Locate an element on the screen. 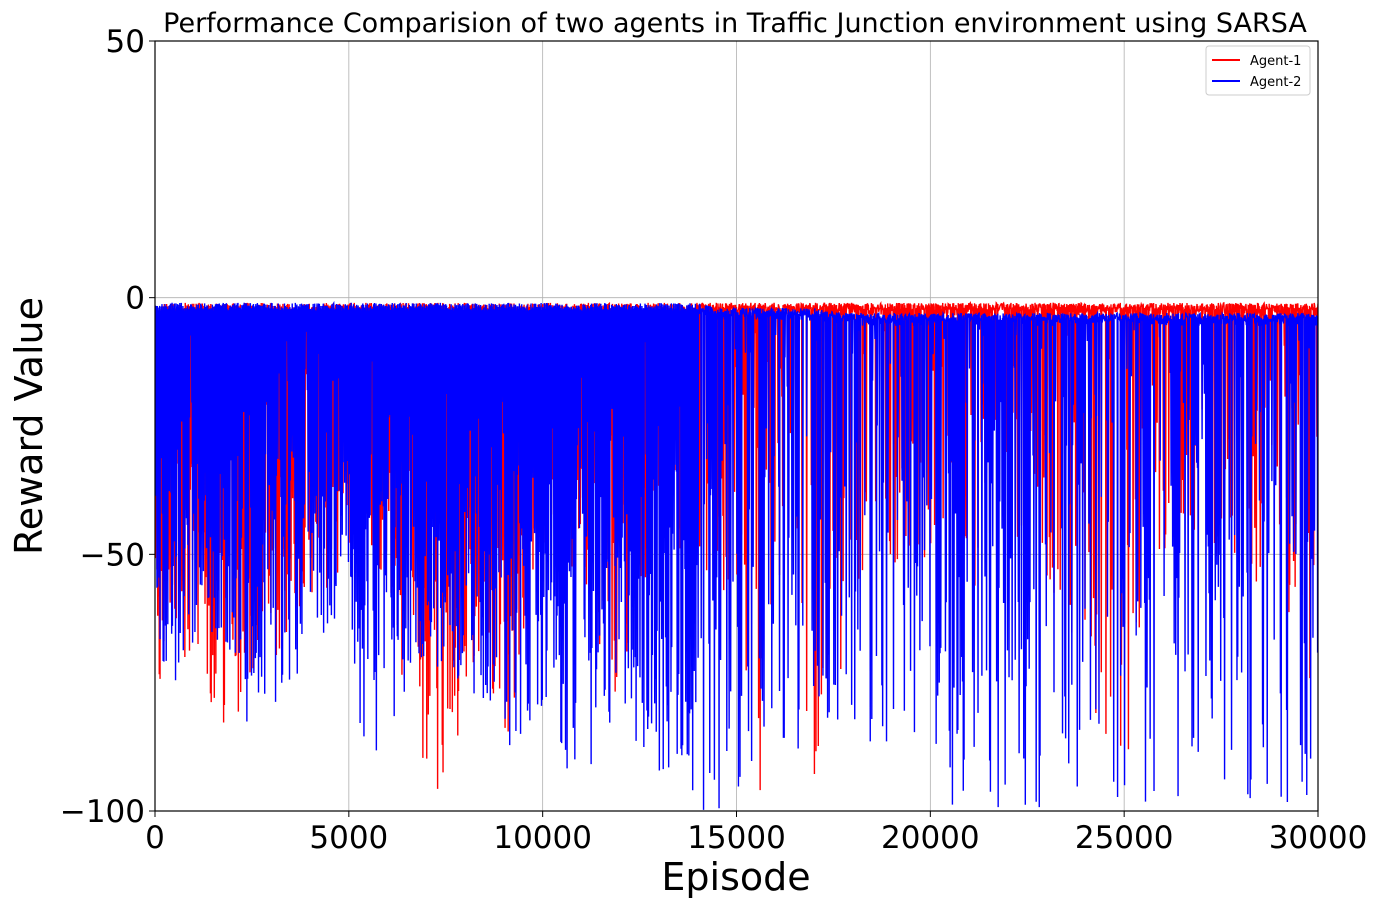 The height and width of the screenshot is (907, 1392). legend-box is located at coordinates (1258, 70).